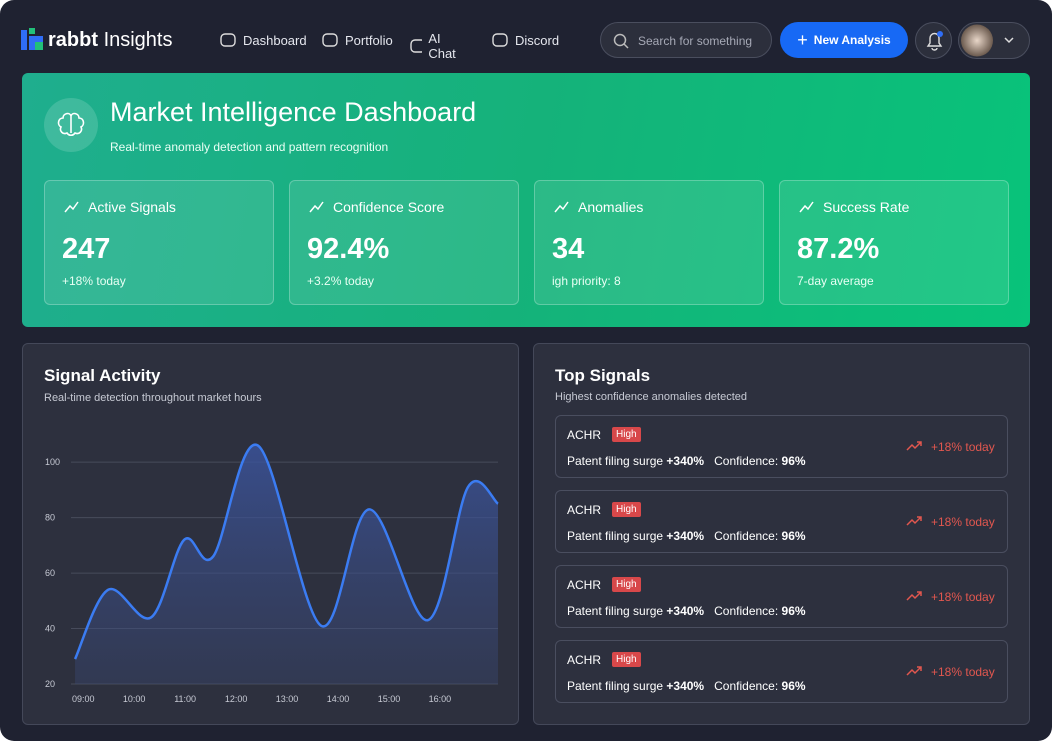  Describe the element at coordinates (293, 112) in the screenshot. I see `hero-title: Market Intelligence Dashboard` at that location.